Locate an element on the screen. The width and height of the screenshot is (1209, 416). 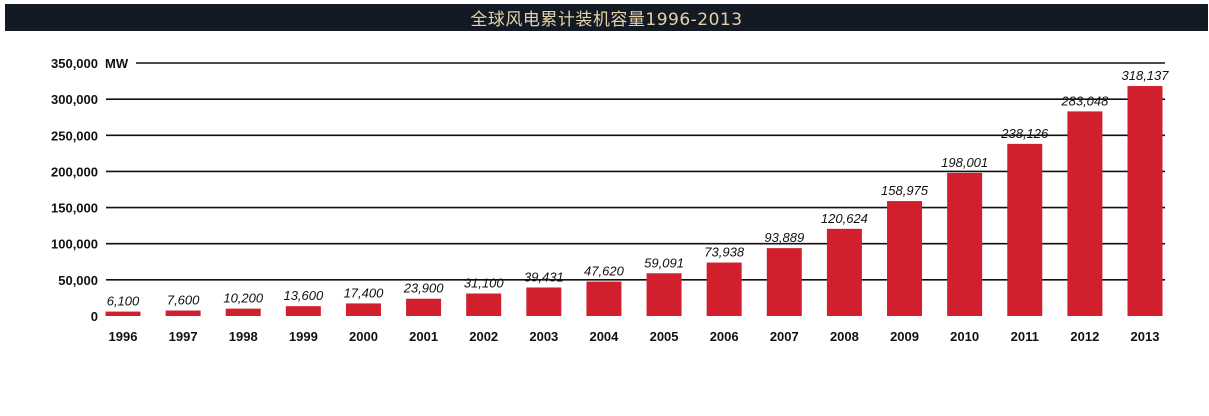
x-tick-label: 1998 is located at coordinates (243, 336).